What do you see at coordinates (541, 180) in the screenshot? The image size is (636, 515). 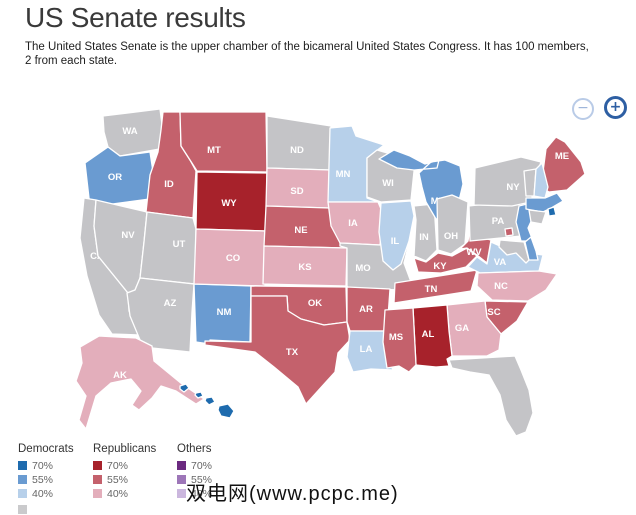 I see `state-NH` at bounding box center [541, 180].